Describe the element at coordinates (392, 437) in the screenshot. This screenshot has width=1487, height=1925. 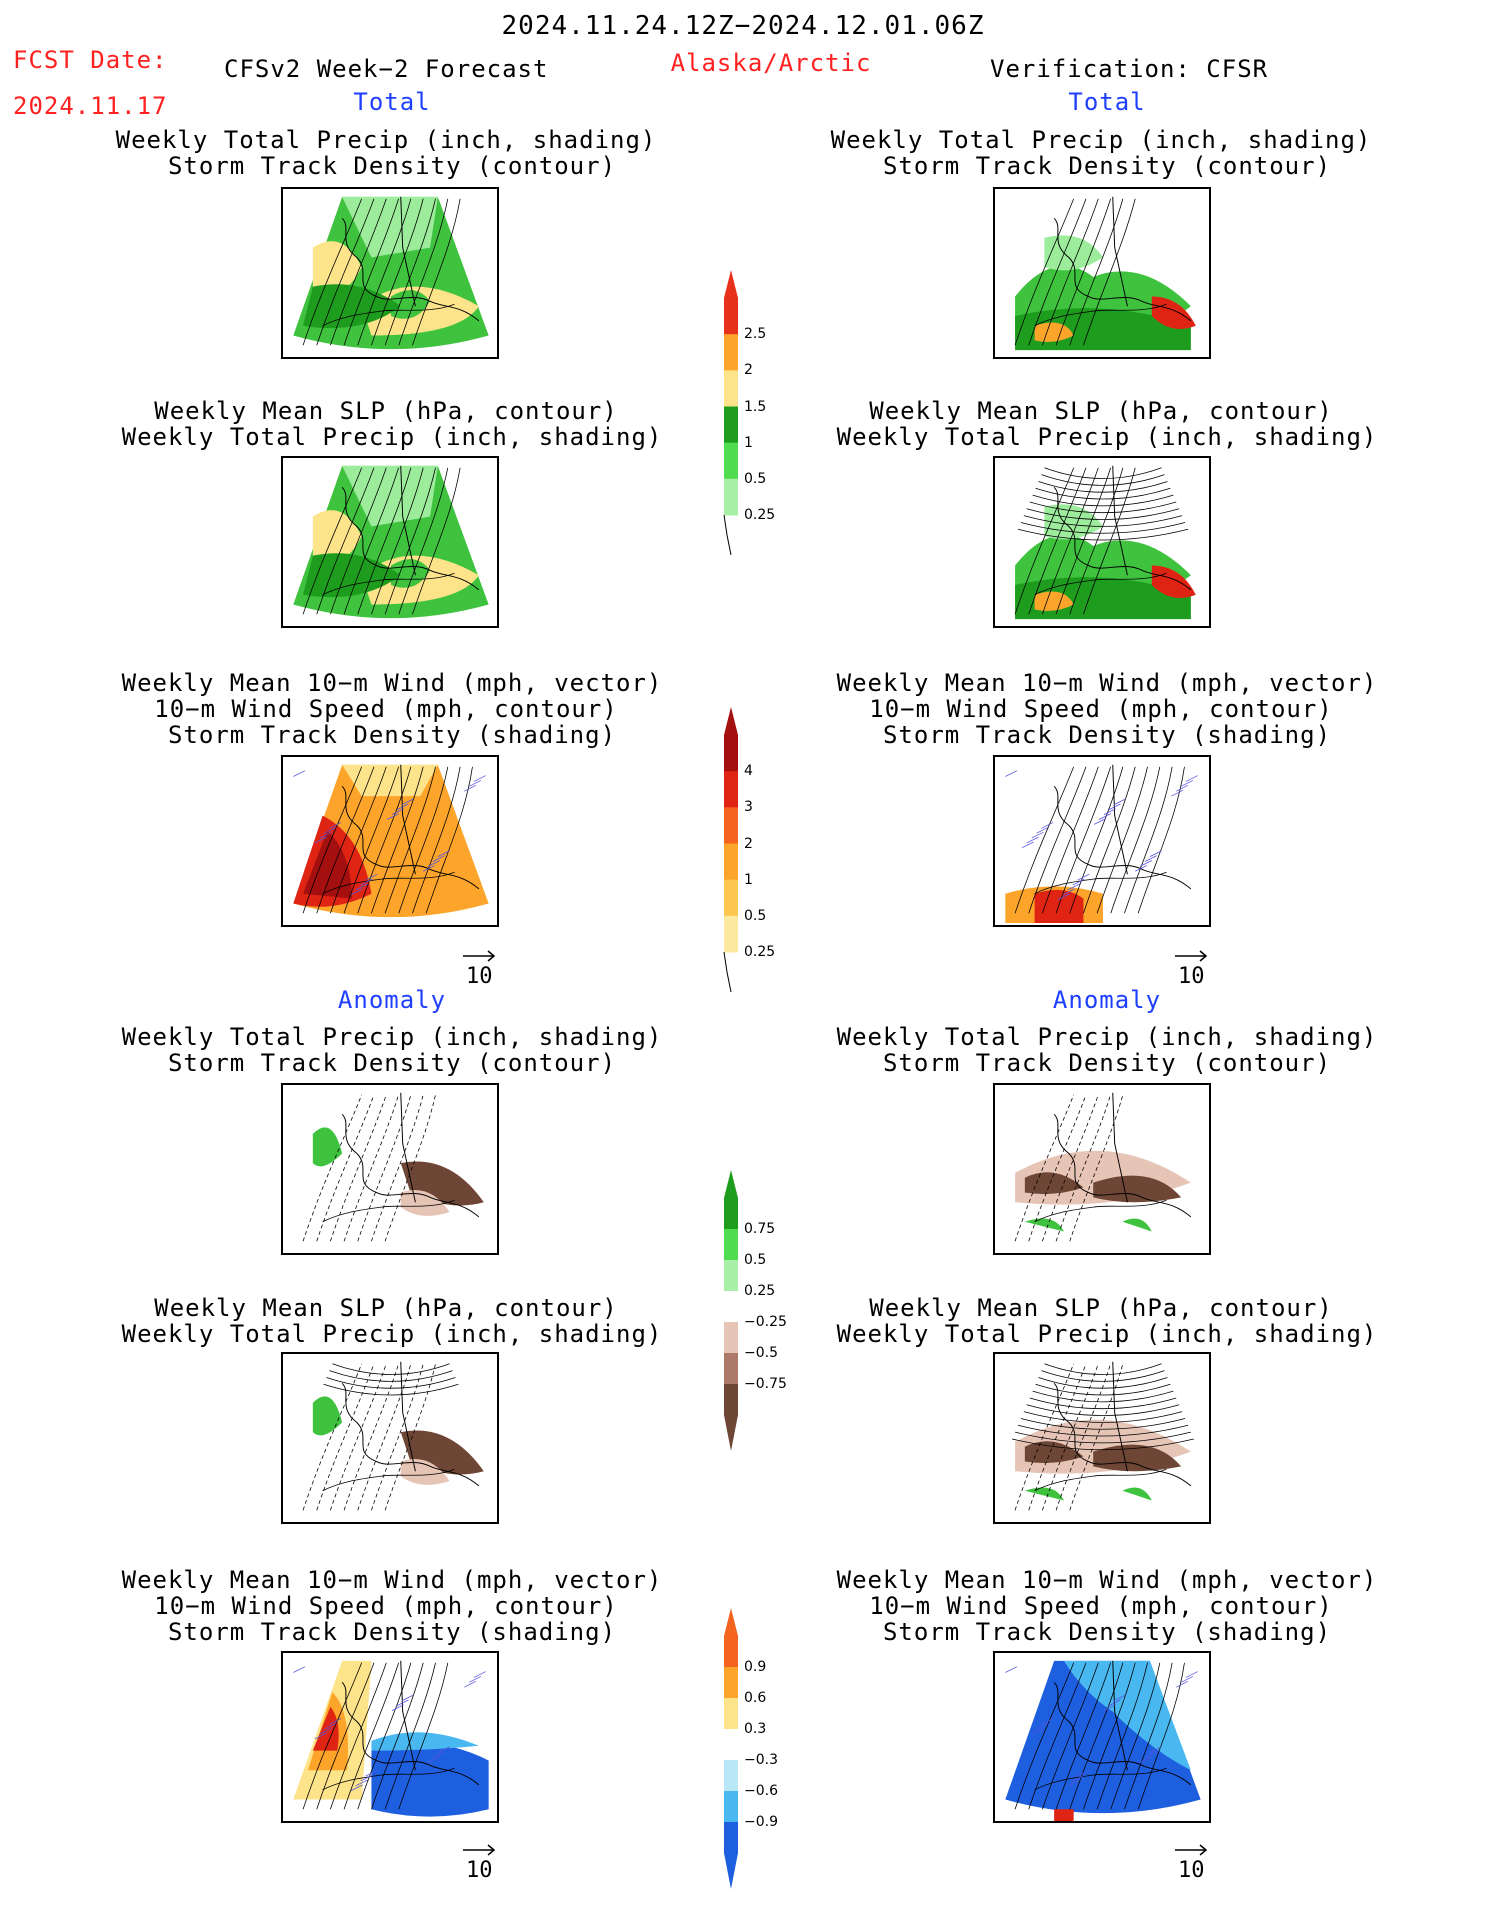
I see `title-l2-b: Weekly Total Precip (inch, shading)` at that location.